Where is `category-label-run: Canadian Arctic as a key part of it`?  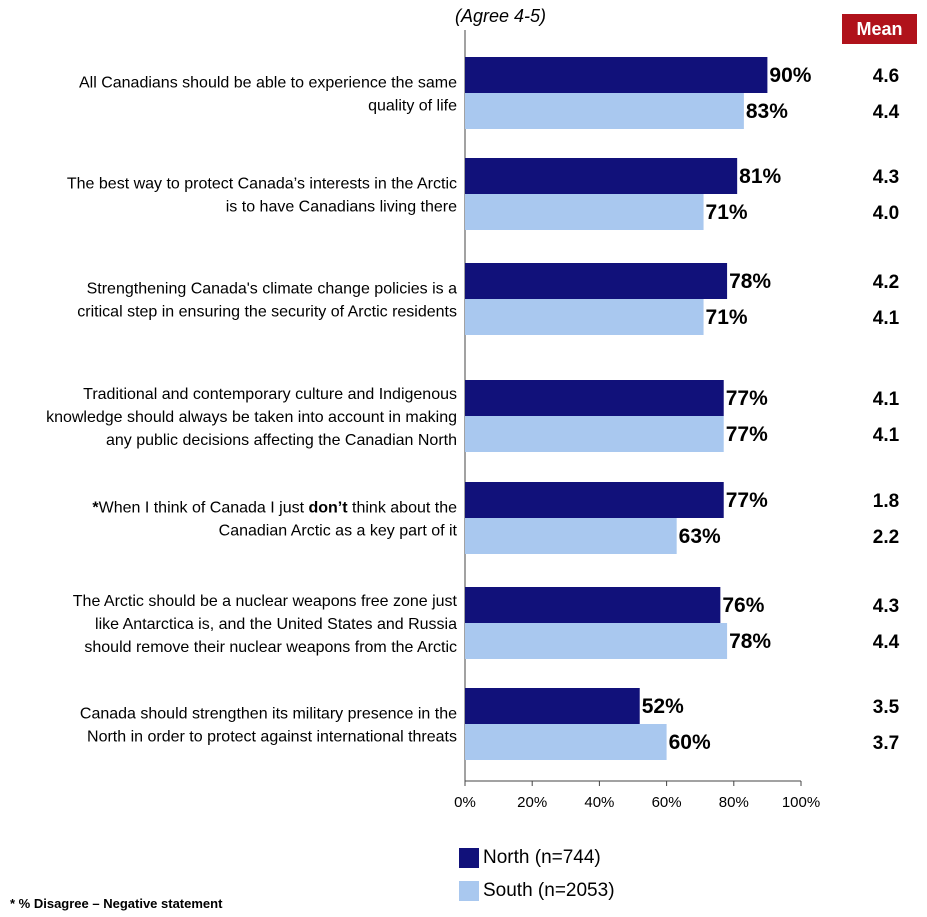 category-label-run: Canadian Arctic as a key part of it is located at coordinates (338, 531).